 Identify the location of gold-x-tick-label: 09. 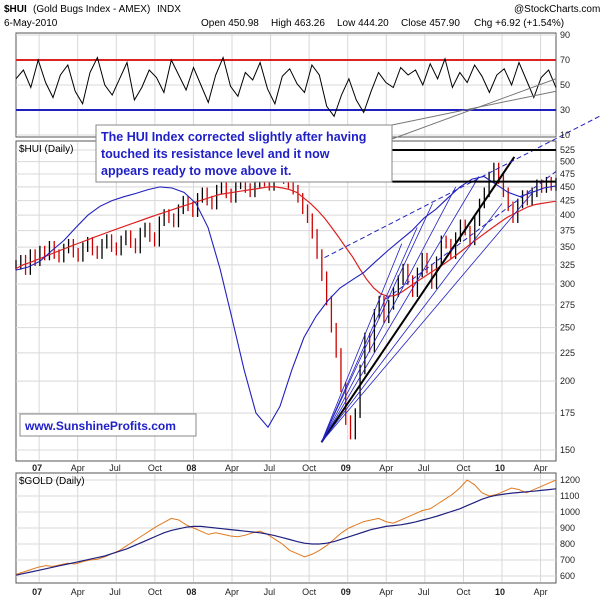
(346, 592).